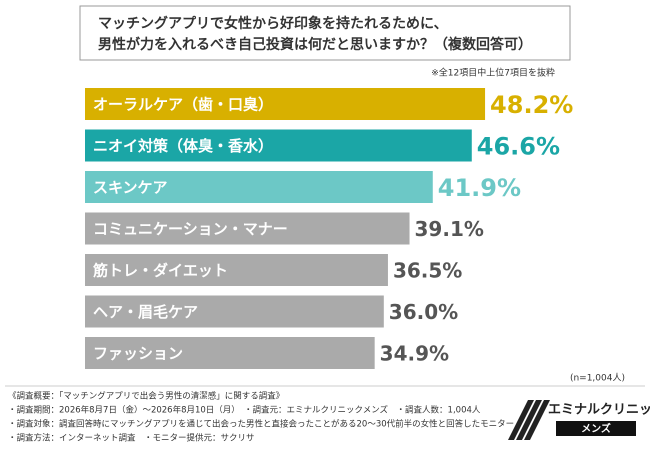 The width and height of the screenshot is (650, 454). I want to click on chart-title: マッチングアプリで女性から好印象を持たれるために、, so click(273, 23).